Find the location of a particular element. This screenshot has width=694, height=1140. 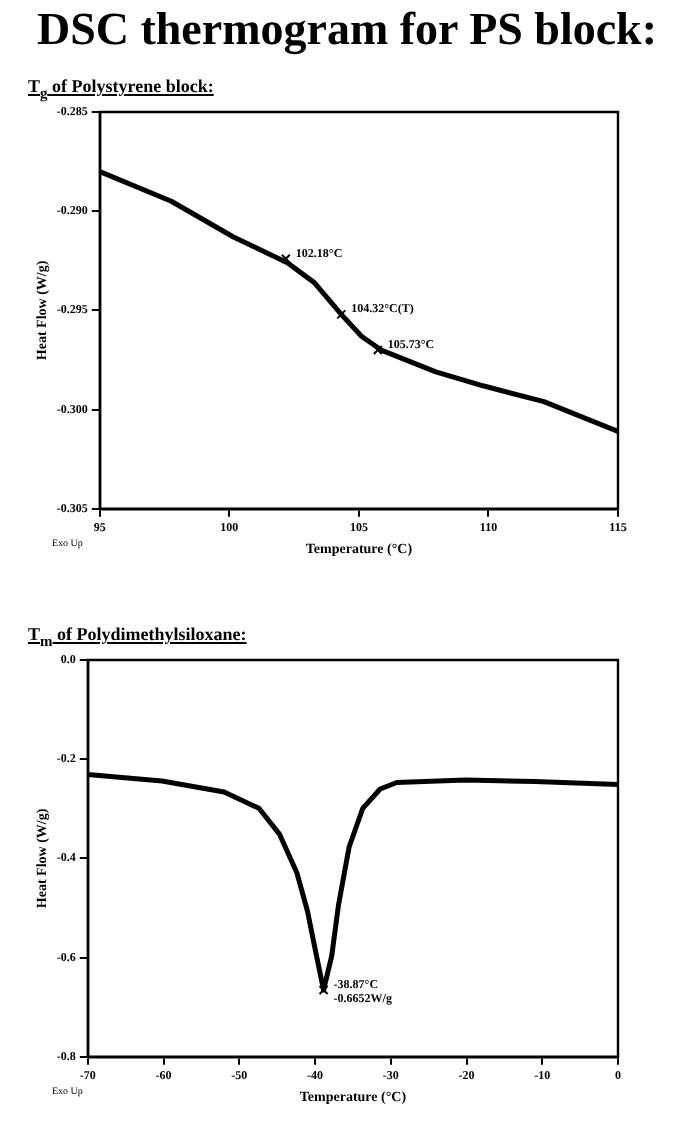

chart-subtitle: T$_{g}$ of Polystyrene block is located at coordinates (121, 89).